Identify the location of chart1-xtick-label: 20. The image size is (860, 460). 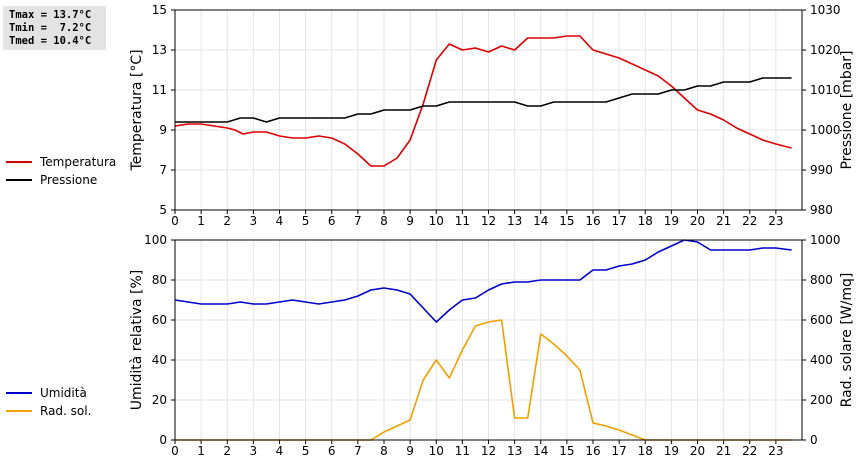
(697, 221).